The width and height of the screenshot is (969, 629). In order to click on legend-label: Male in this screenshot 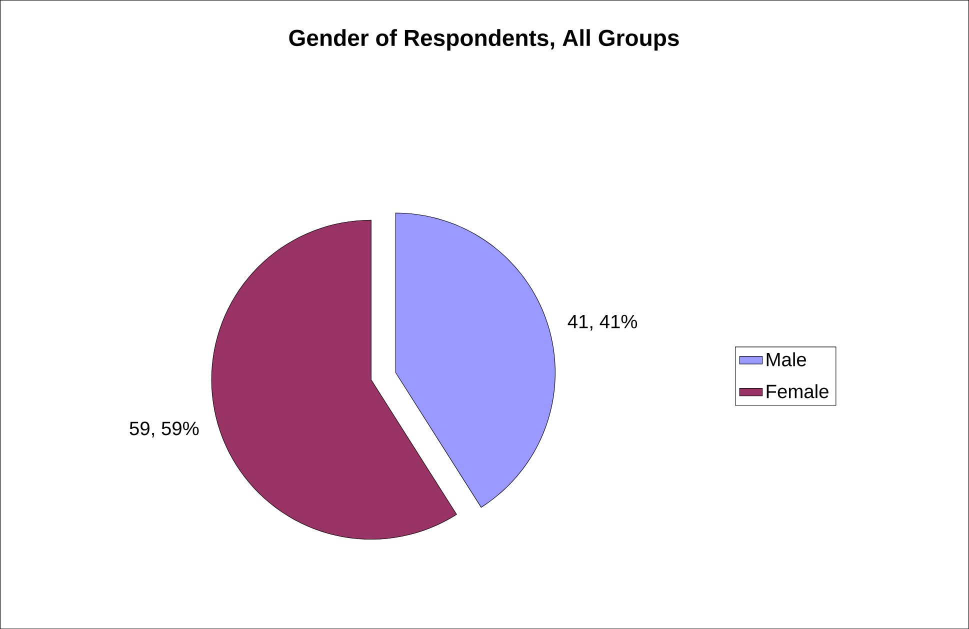, I will do `click(786, 359)`.